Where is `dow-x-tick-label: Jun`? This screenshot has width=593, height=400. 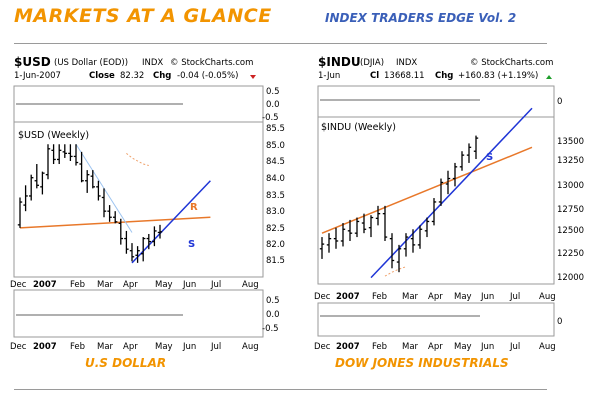 dow-x-tick-label: Jun is located at coordinates (487, 297).